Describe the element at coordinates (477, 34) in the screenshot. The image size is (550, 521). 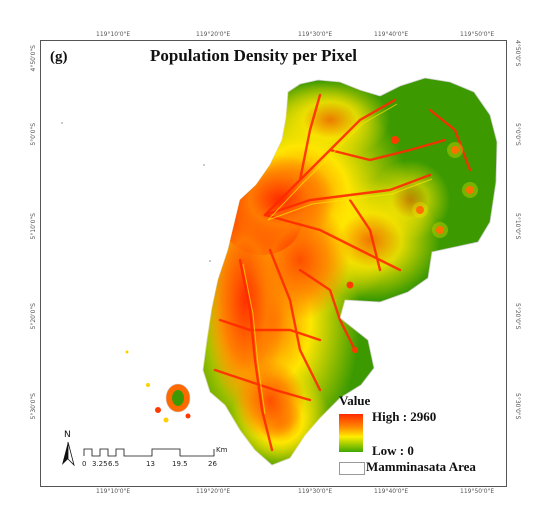
I see `top-tick-5: 119°50'0"E` at that location.